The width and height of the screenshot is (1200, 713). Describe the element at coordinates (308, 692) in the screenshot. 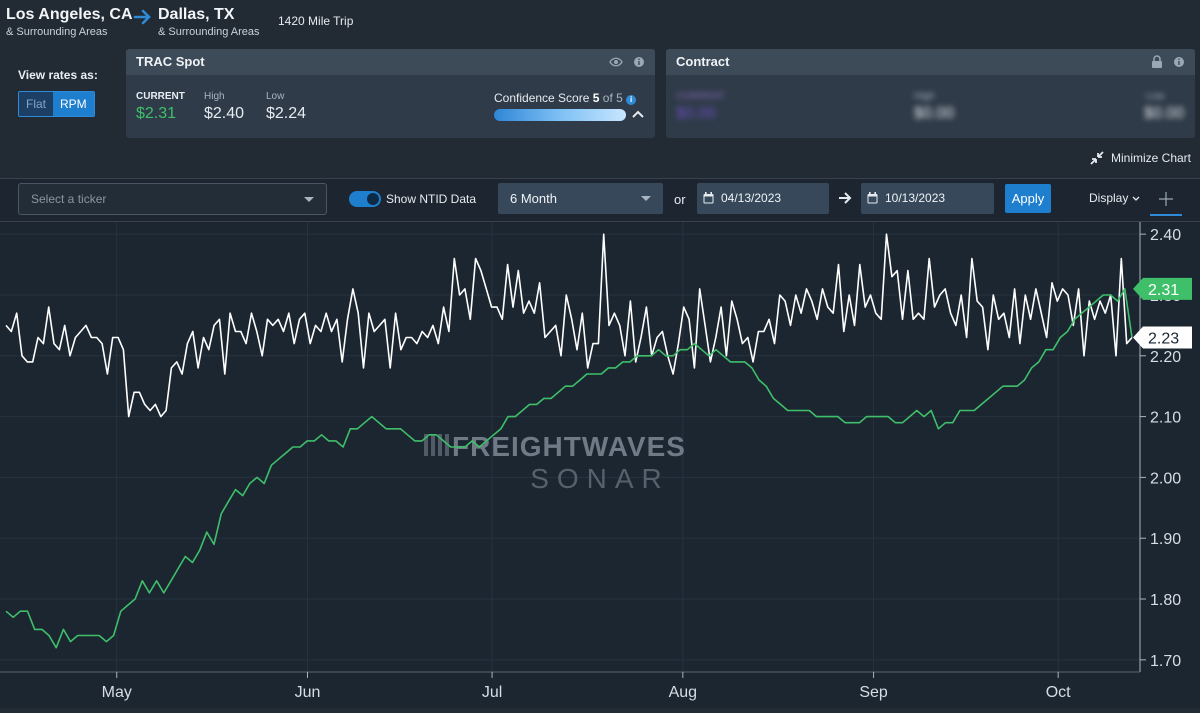

I see `x-tick-label: Jun` at that location.